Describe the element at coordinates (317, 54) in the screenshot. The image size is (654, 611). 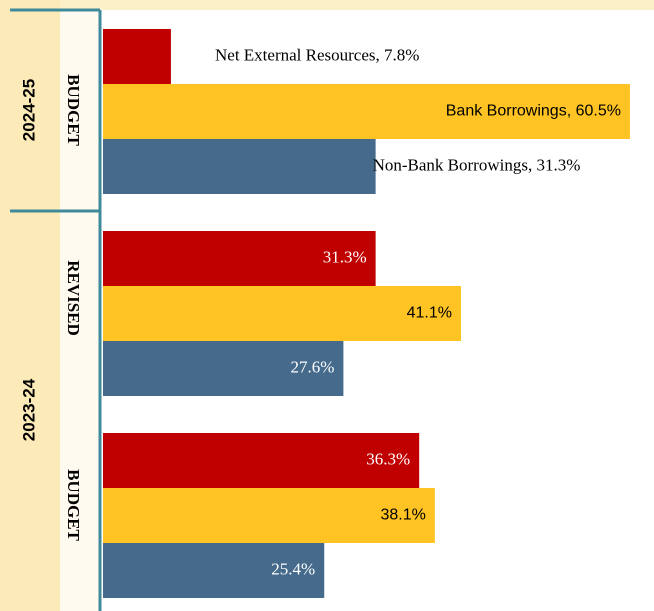
I see `data-label: Net External Resources, 7.8%` at that location.